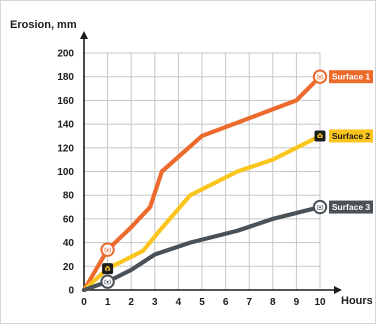 The width and height of the screenshot is (376, 324). What do you see at coordinates (69, 196) in the screenshot?
I see `y-tick-label: 80` at bounding box center [69, 196].